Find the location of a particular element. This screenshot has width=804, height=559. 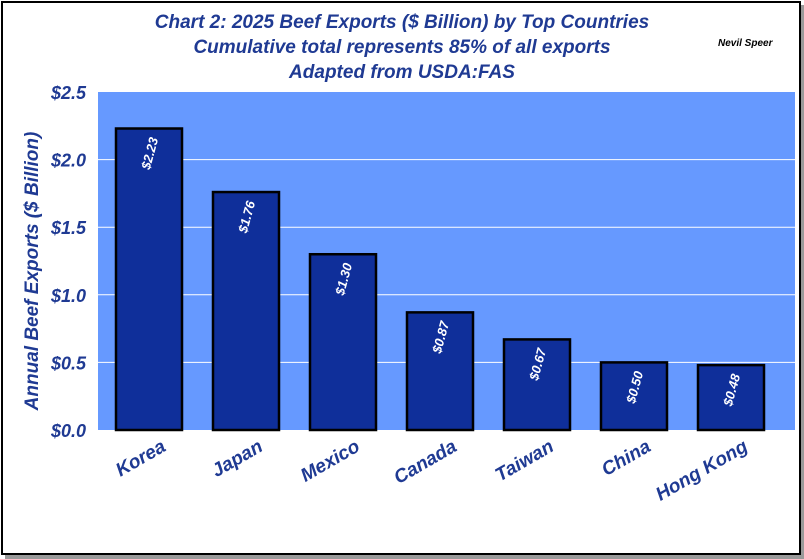

y-tick-label: $0.0 is located at coordinates (68, 431).